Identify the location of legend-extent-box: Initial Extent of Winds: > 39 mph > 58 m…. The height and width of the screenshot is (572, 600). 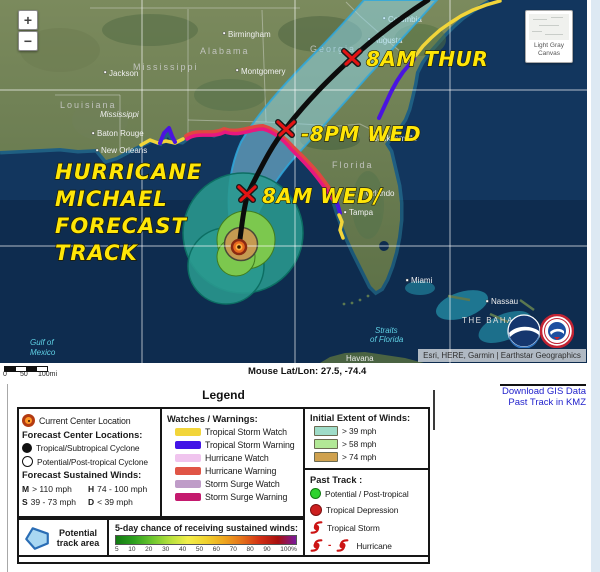
(366, 438).